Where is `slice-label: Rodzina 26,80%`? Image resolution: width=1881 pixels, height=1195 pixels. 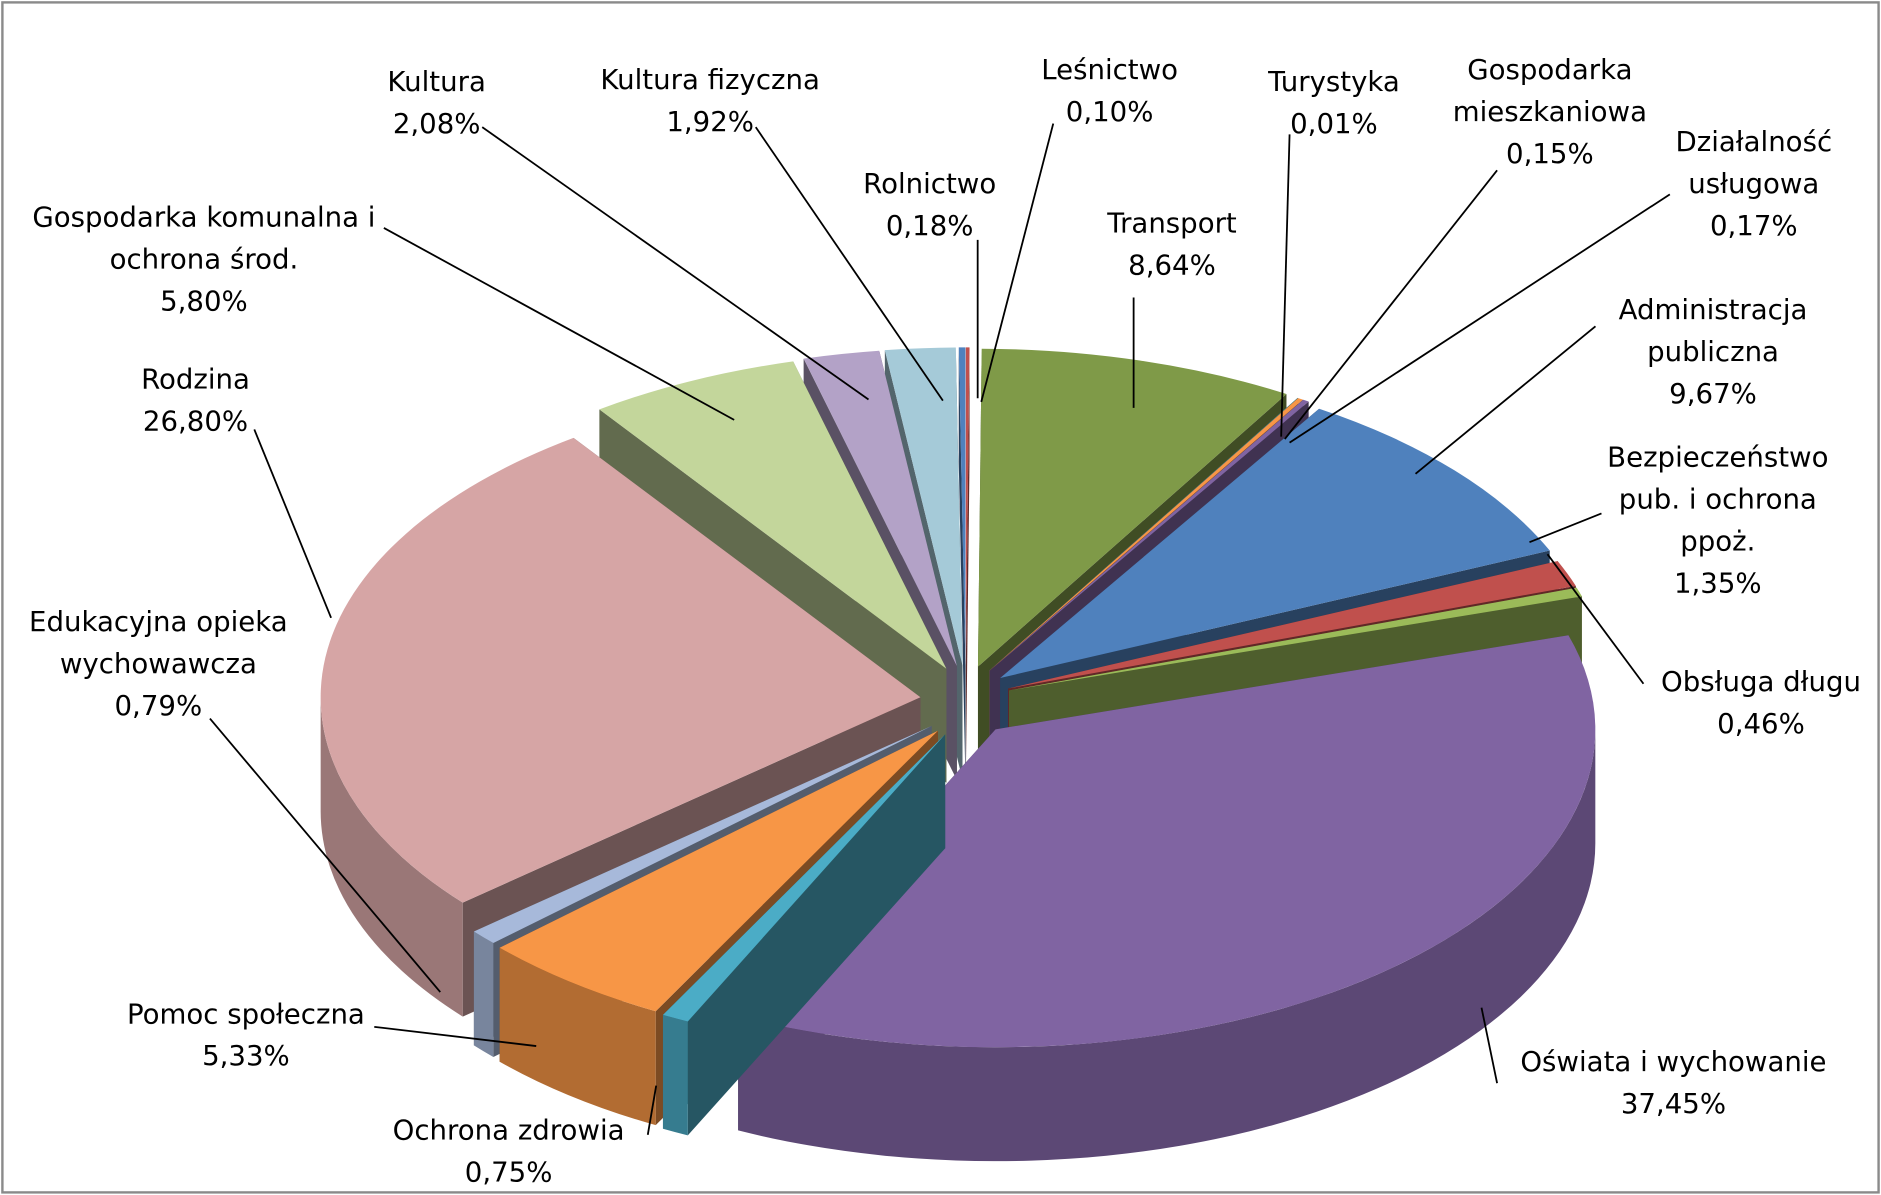 slice-label: Rodzina 26,80% is located at coordinates (196, 402).